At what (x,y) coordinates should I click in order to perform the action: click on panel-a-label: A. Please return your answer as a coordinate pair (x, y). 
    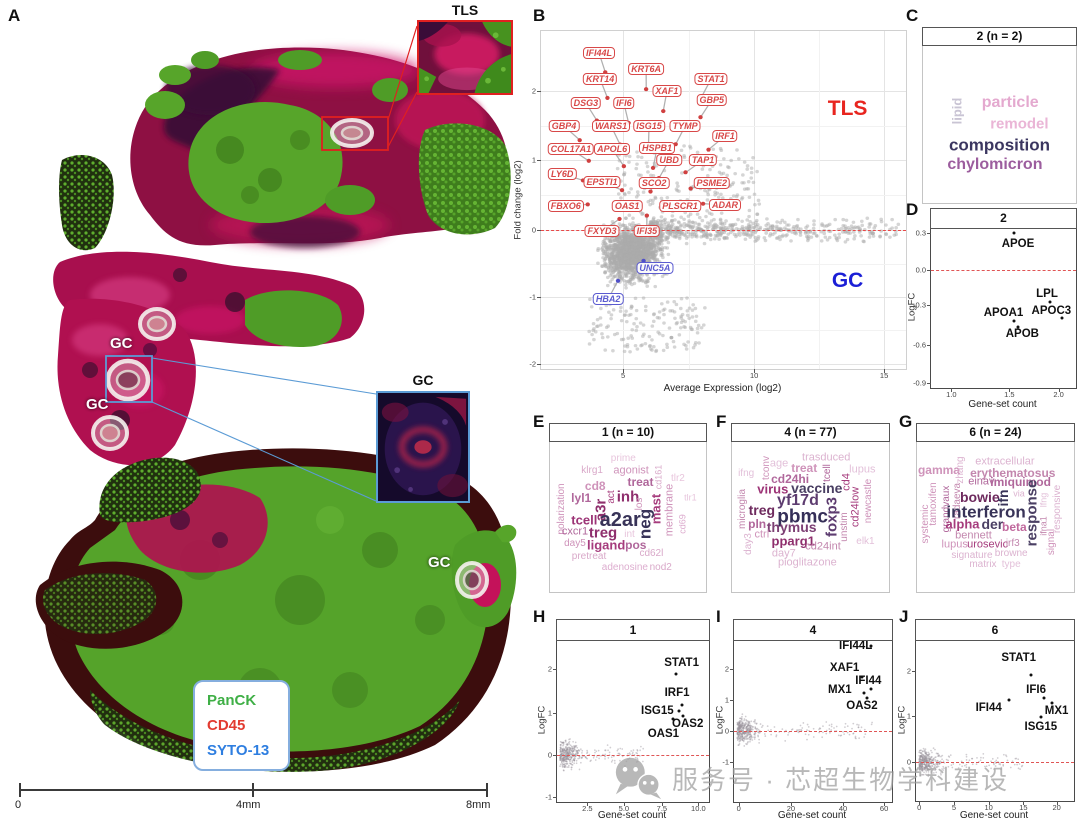
    Looking at the image, I should click on (14, 15).